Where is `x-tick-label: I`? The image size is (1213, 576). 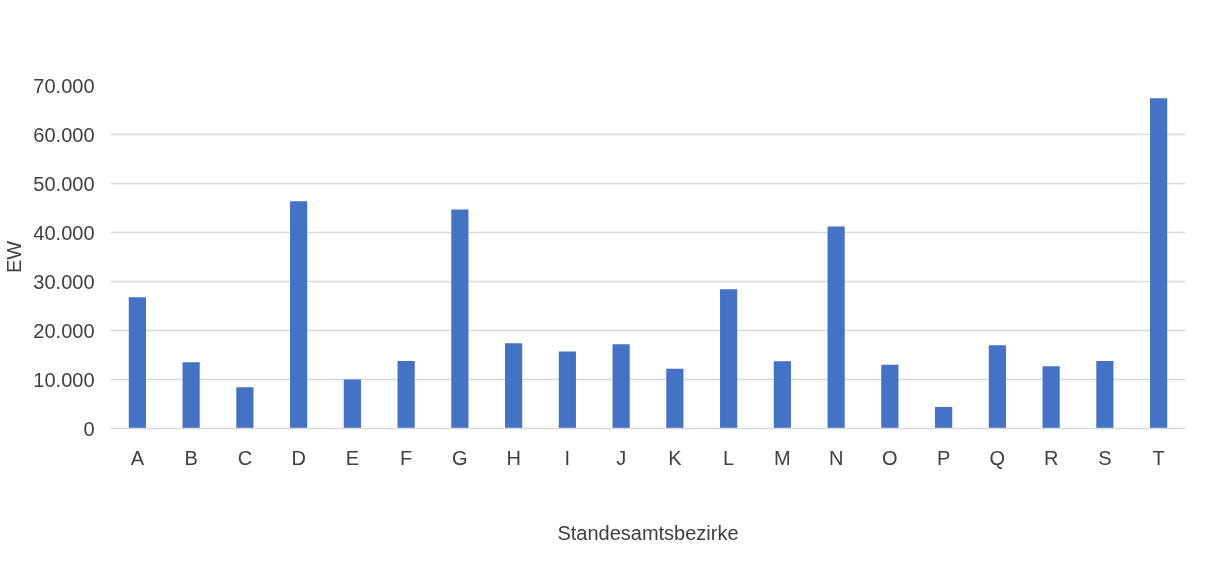
x-tick-label: I is located at coordinates (567, 457).